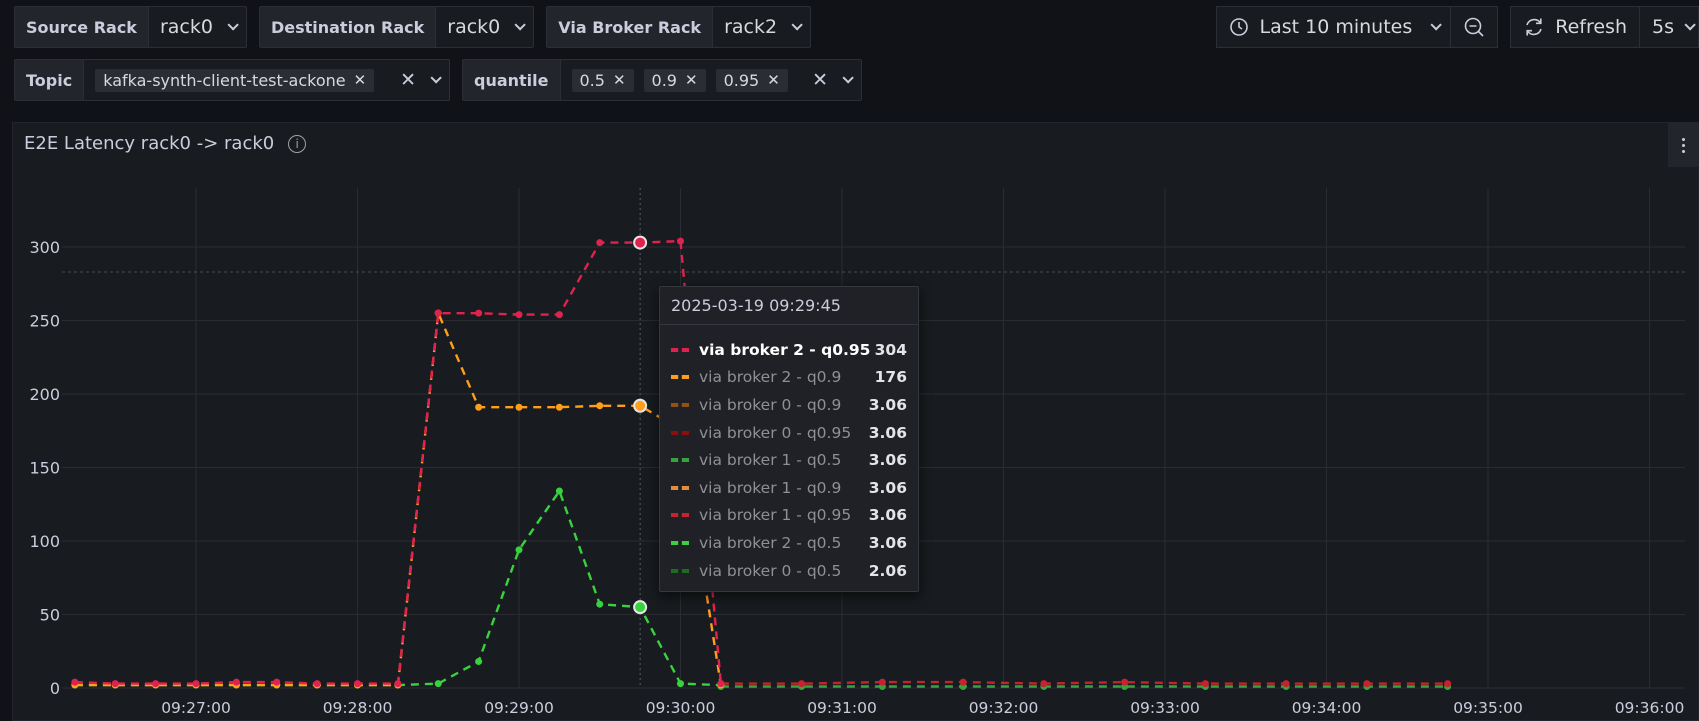 This screenshot has height=721, width=1699. What do you see at coordinates (602, 80) in the screenshot?
I see `quantile-chip: 0.5 ✕` at bounding box center [602, 80].